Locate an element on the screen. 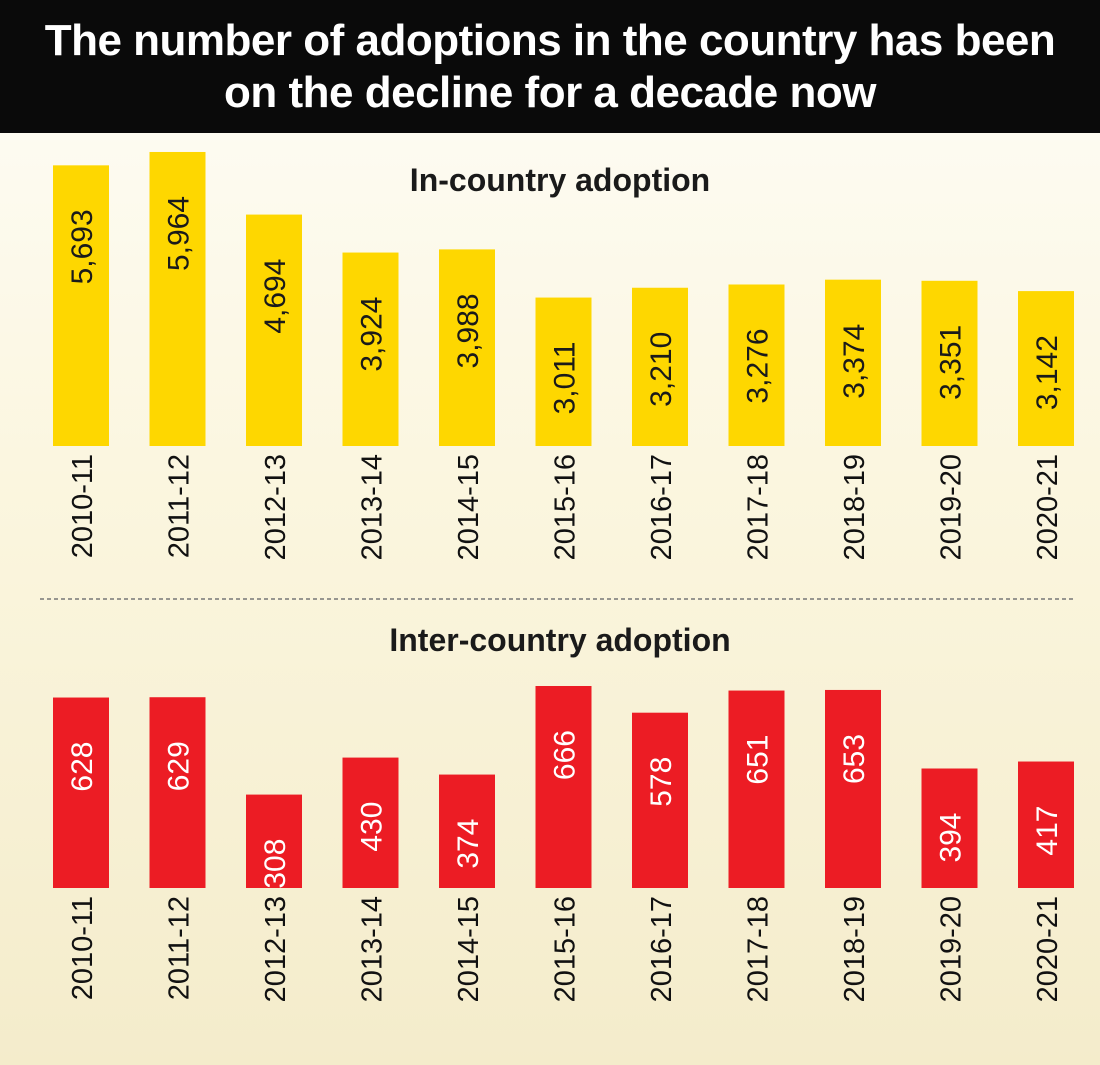 Image resolution: width=1100 pixels, height=1065 pixels. inter-country-category-label: 2019-20 is located at coordinates (952, 949).